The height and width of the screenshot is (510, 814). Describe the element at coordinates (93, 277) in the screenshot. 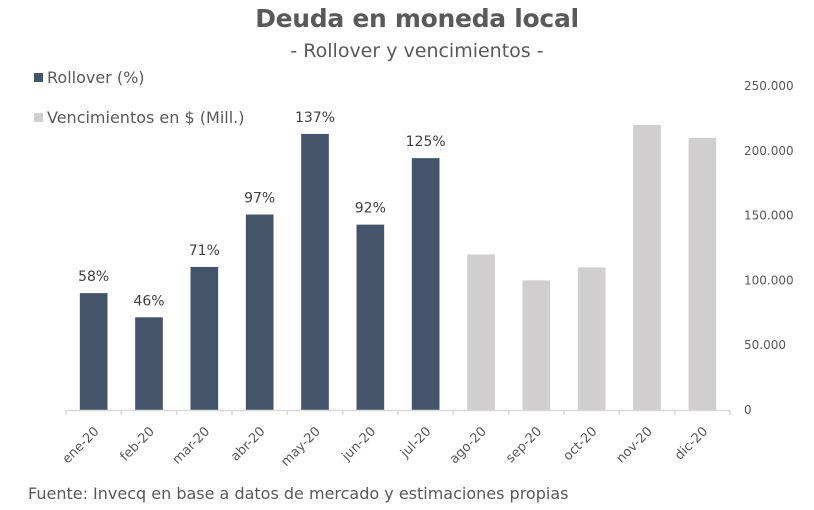

I see `data-label-ene-20: 58%` at that location.